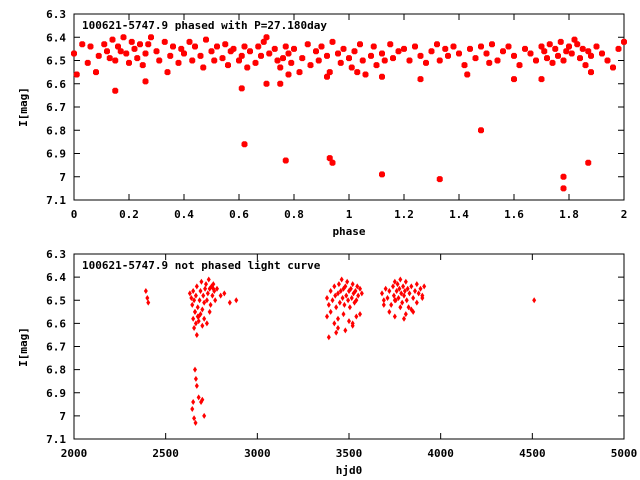 This screenshot has width=640, height=480. Describe the element at coordinates (56, 154) in the screenshot. I see `y-tick-label: 6.9` at that location.